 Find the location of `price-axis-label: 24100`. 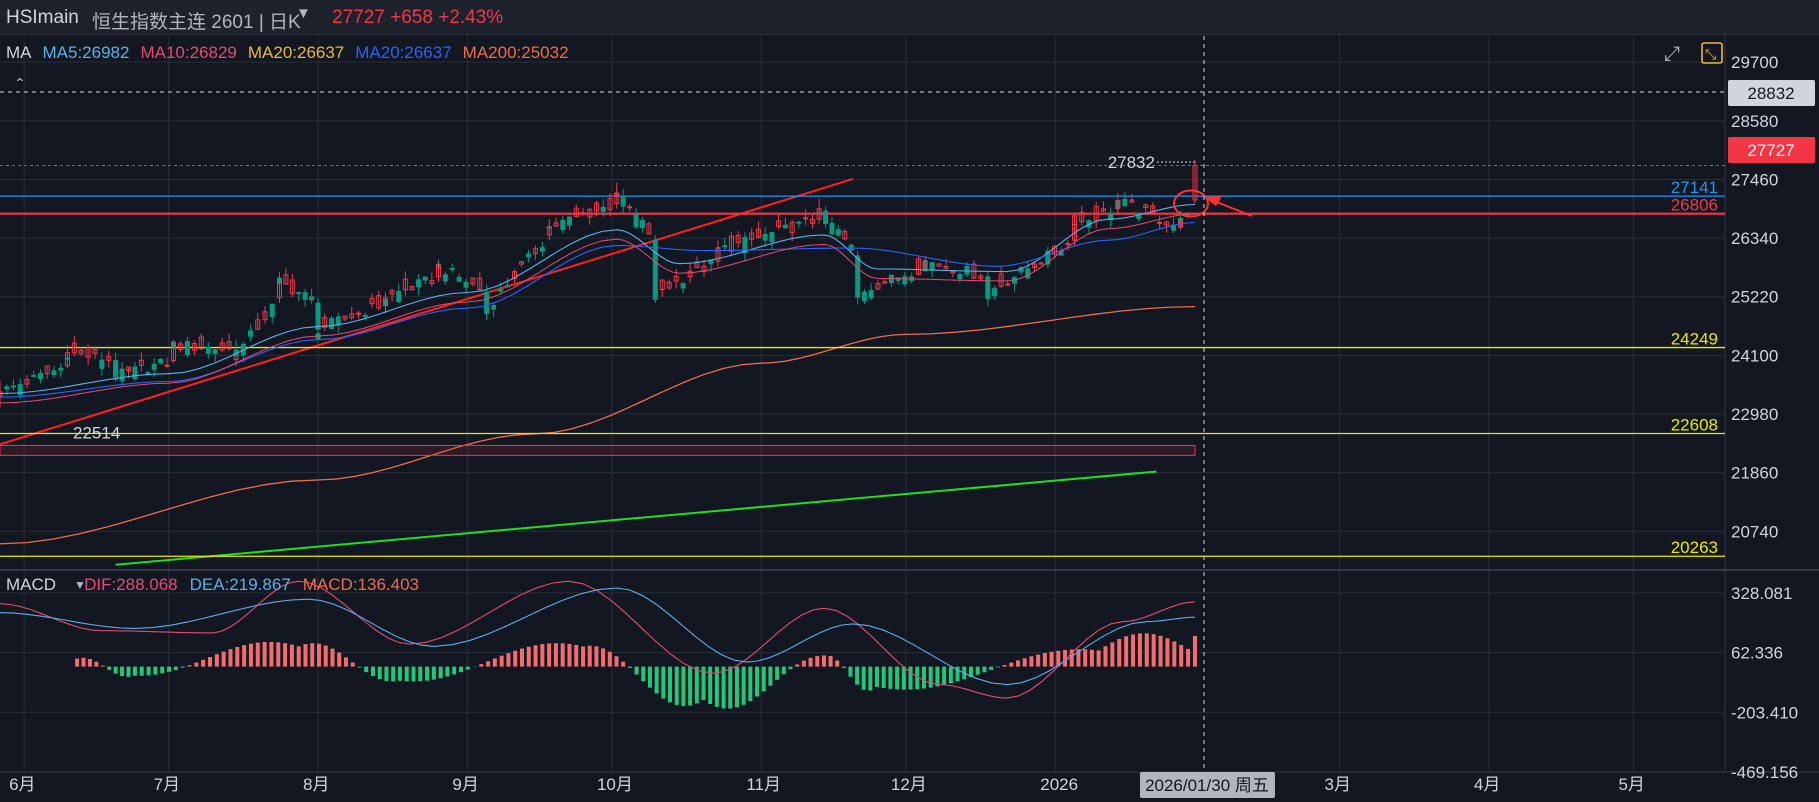

price-axis-label: 24100 is located at coordinates (1754, 355).